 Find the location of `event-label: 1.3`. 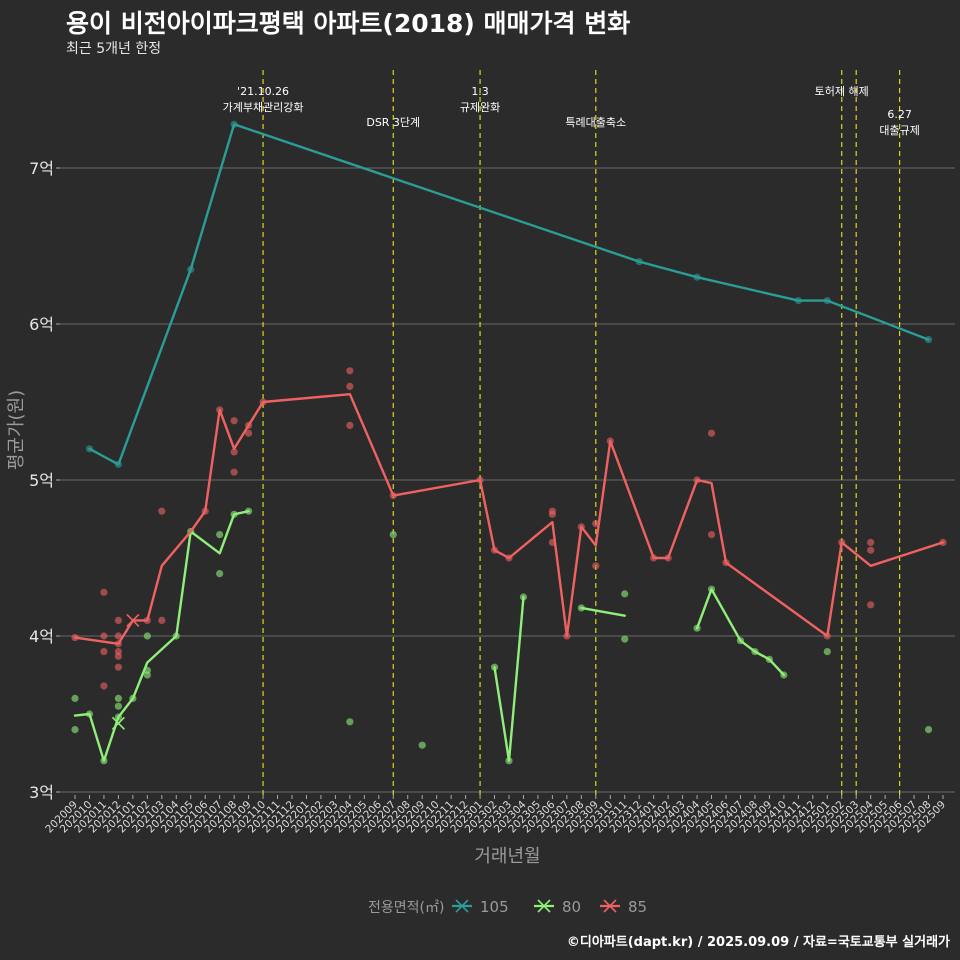

event-label: 1.3 is located at coordinates (480, 91).